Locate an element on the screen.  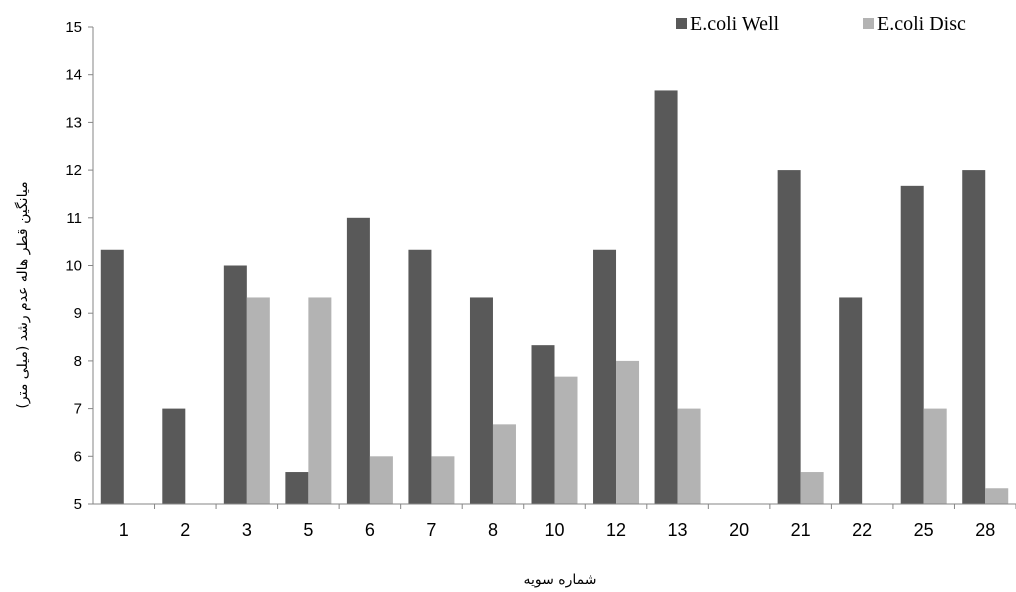
x-tick-label: 2 is located at coordinates (185, 530).